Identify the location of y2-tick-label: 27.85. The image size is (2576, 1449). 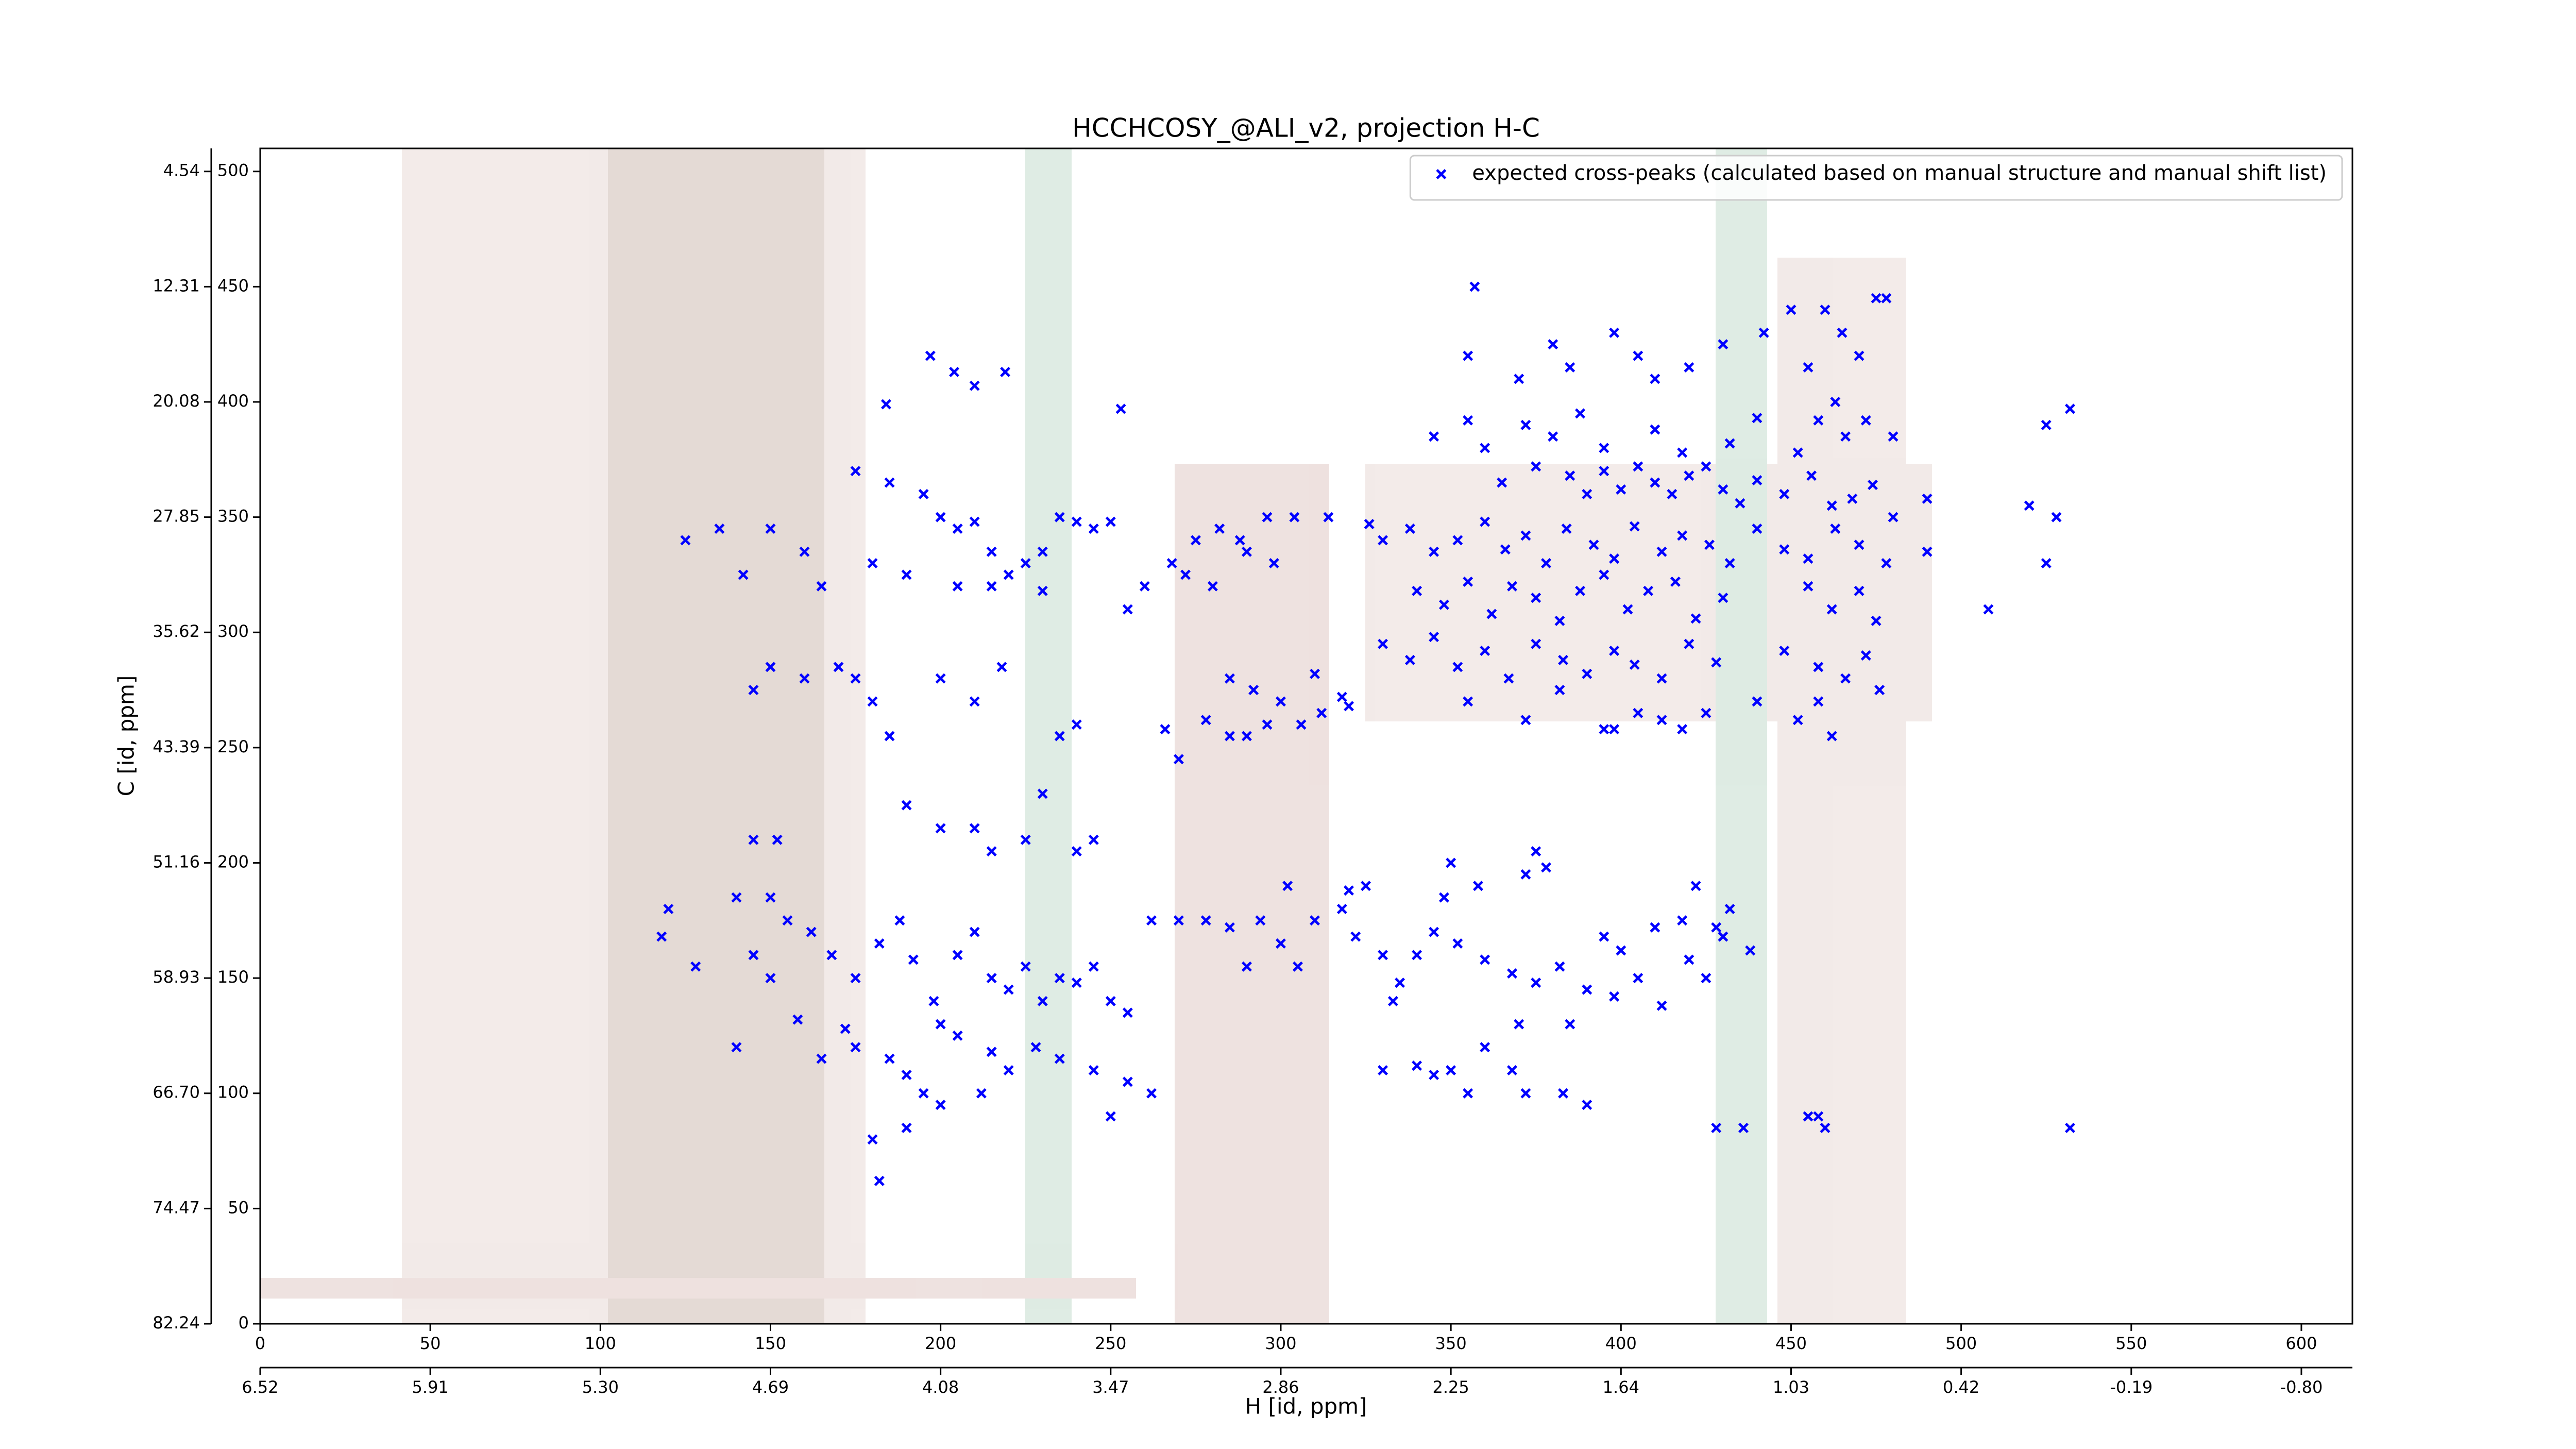
(176, 516).